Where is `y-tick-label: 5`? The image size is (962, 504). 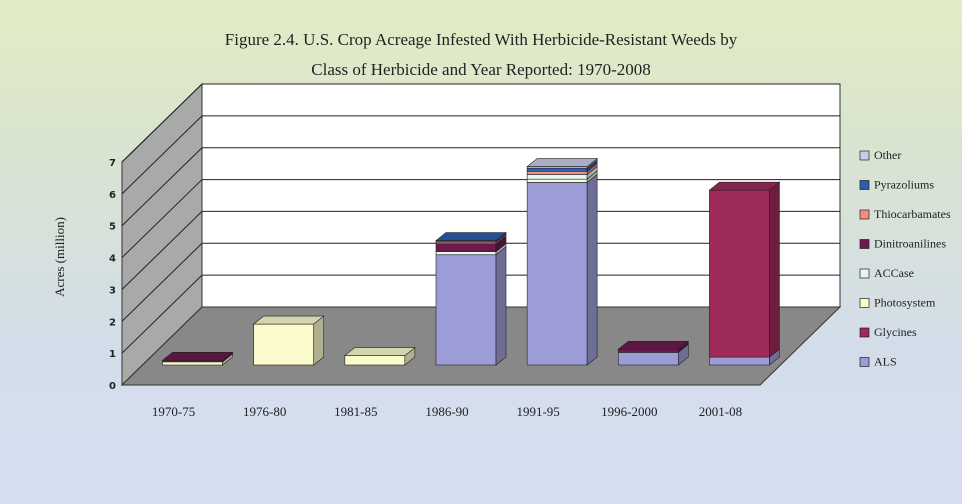
y-tick-label: 5 is located at coordinates (112, 227).